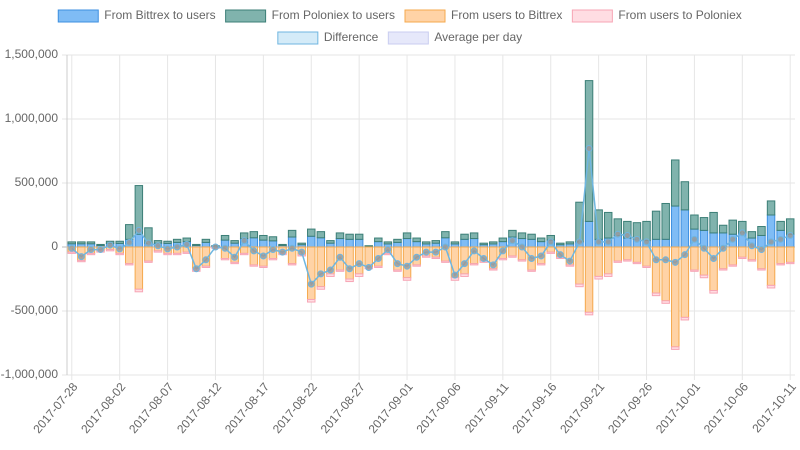  Describe the element at coordinates (438, 408) in the screenshot. I see `x-tick-label: 2017-09-06` at that location.